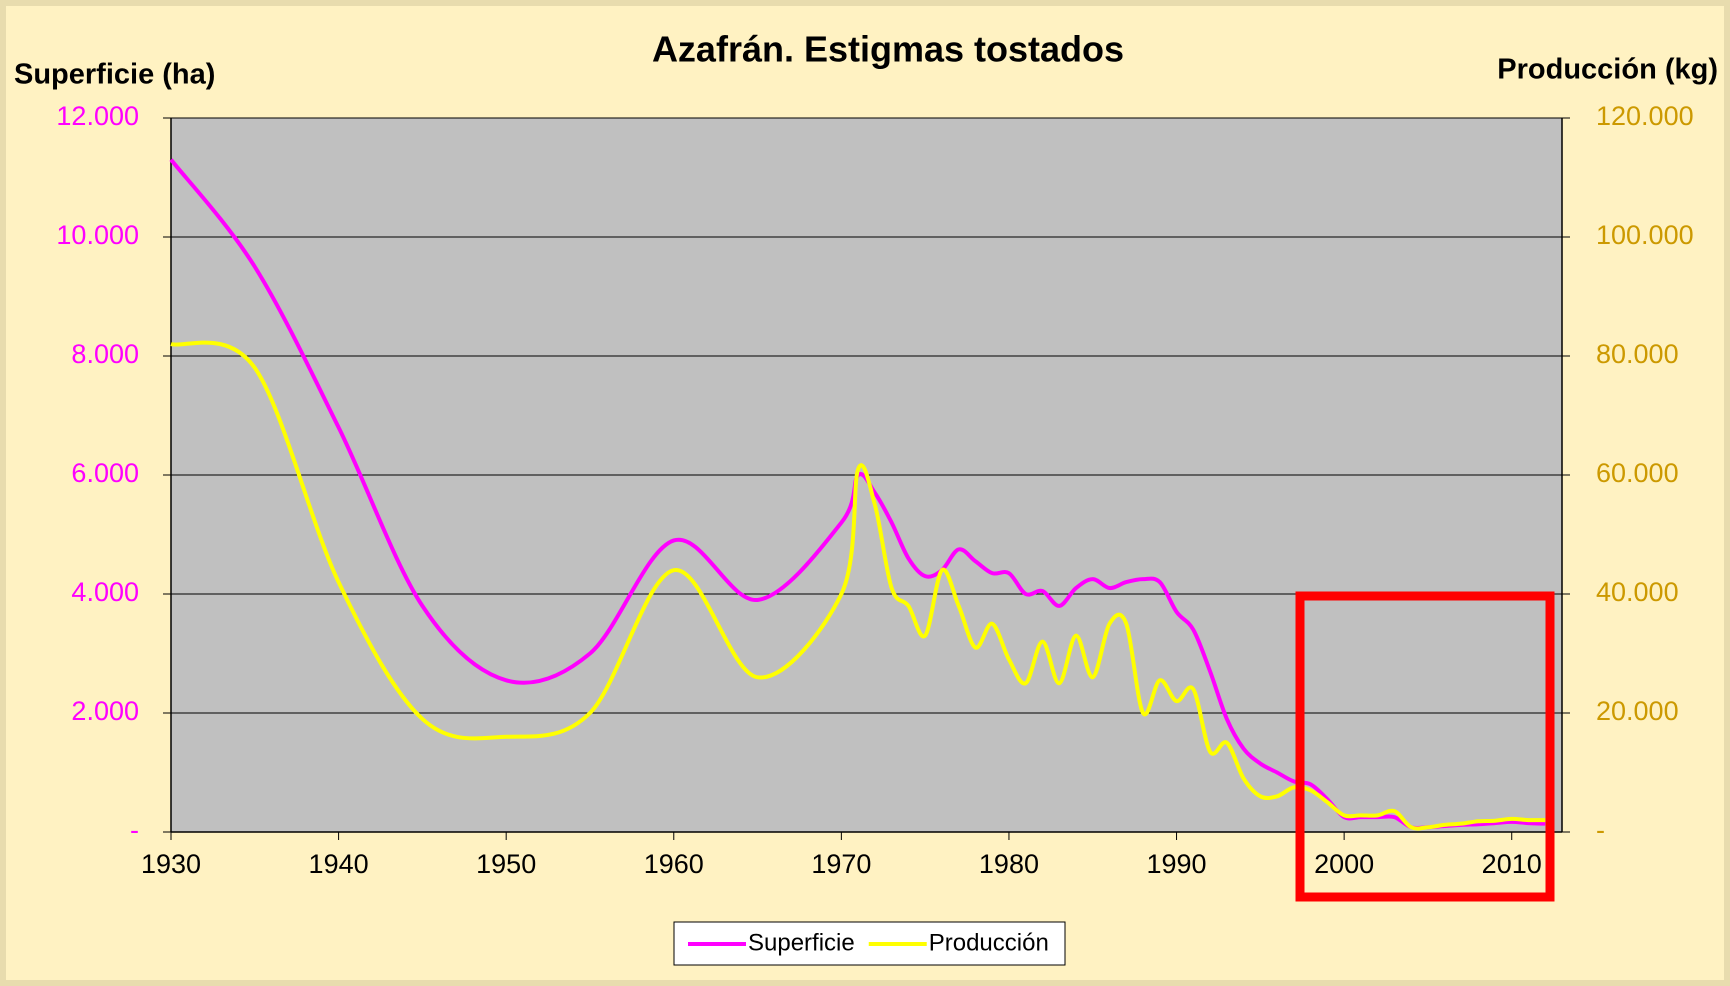 This screenshot has width=1730, height=986. What do you see at coordinates (841, 864) in the screenshot?
I see `x-tick-label: 1970` at bounding box center [841, 864].